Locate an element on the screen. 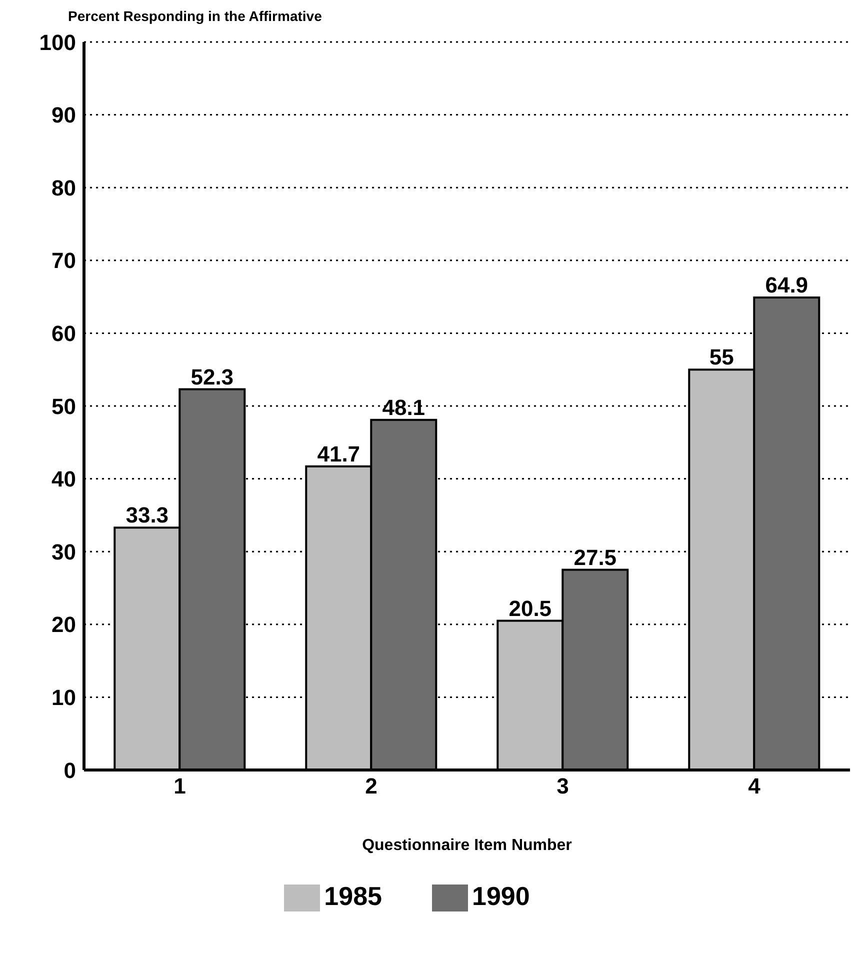 This screenshot has width=858, height=958. x-axis-title: Questionnaire Item Number is located at coordinates (467, 845).